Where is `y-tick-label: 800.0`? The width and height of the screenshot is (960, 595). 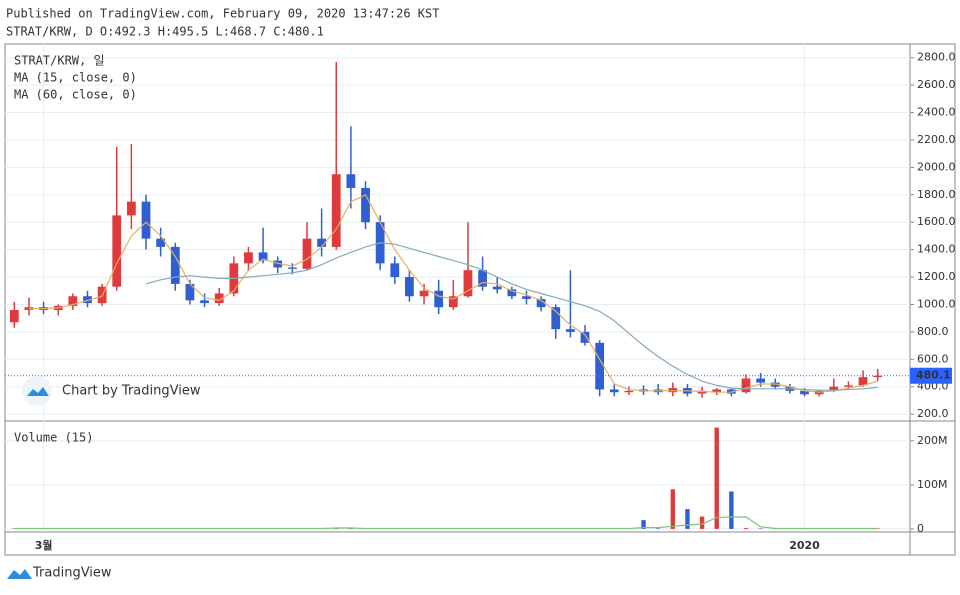
y-tick-label: 800.0 is located at coordinates (933, 331).